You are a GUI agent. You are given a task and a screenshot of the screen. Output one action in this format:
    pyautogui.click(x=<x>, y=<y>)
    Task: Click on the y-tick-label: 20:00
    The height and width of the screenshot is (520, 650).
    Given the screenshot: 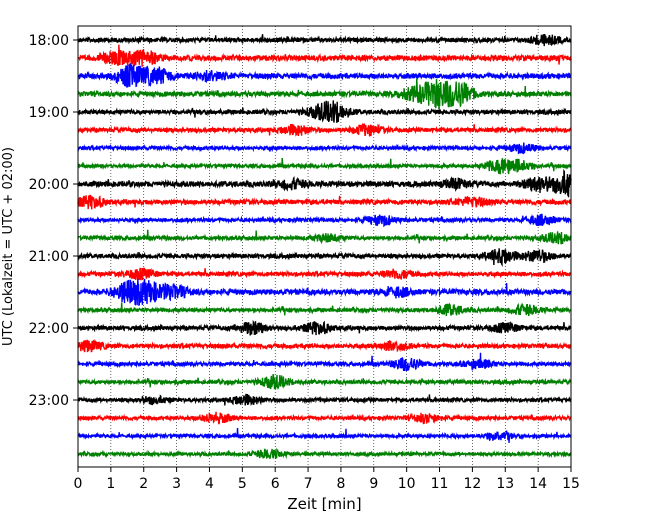 What is the action you would take?
    pyautogui.click(x=49, y=185)
    